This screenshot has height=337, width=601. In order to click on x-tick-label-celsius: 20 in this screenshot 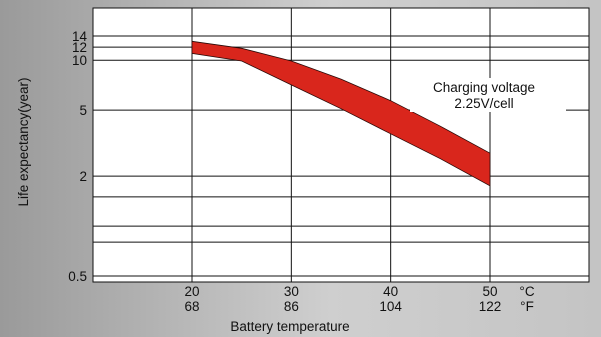, I will do `click(191, 291)`.